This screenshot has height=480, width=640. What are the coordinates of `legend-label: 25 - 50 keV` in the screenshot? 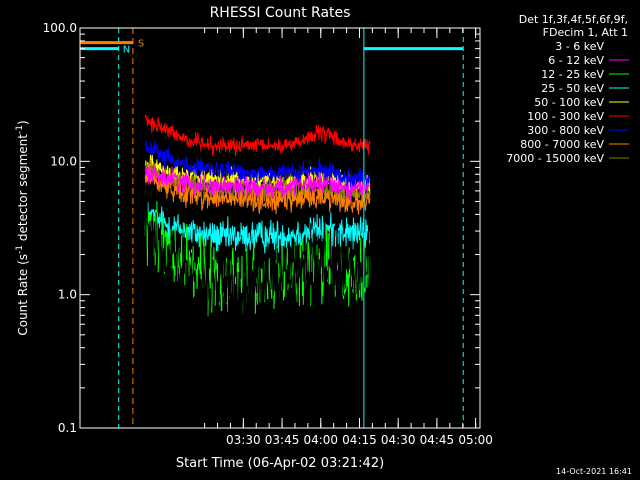 It's located at (572, 88).